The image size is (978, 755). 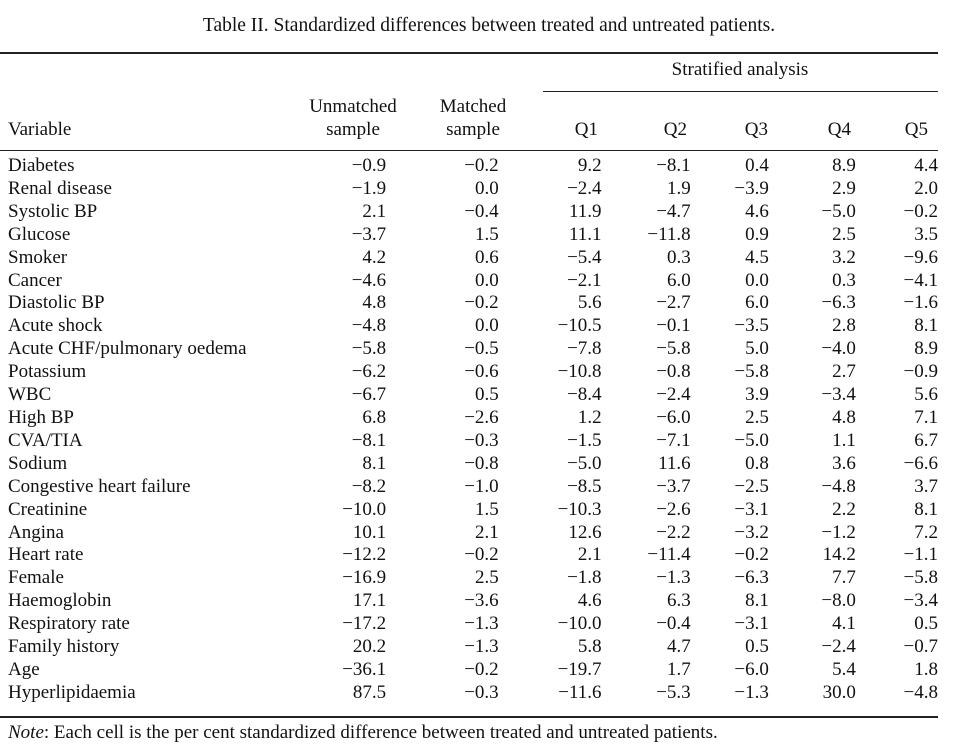 What do you see at coordinates (757, 463) in the screenshot?
I see `value-cell: 0.8` at bounding box center [757, 463].